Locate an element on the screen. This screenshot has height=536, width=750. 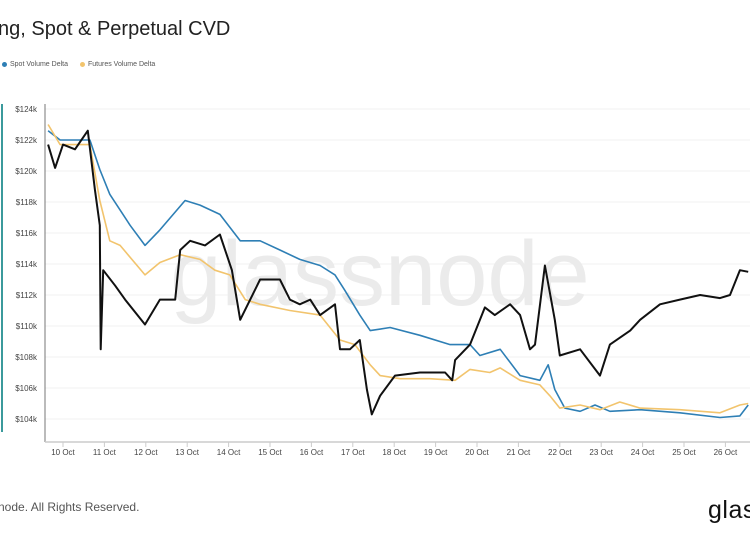
y-tick-label: $124k is located at coordinates (26, 109).